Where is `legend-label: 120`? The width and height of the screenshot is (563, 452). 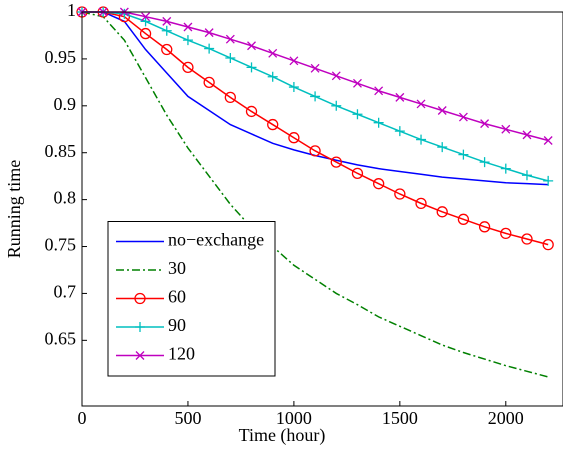 legend-label: 120 is located at coordinates (181, 354).